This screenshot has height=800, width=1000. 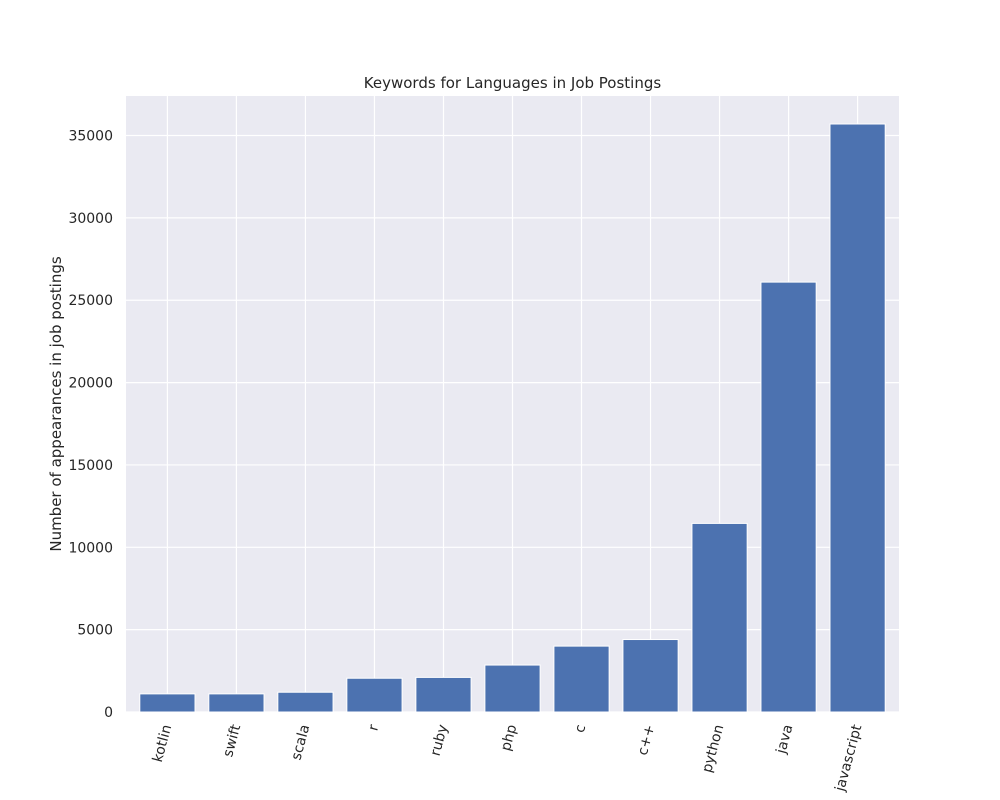 What do you see at coordinates (784, 739) in the screenshot?
I see `x-tick-label: java` at bounding box center [784, 739].